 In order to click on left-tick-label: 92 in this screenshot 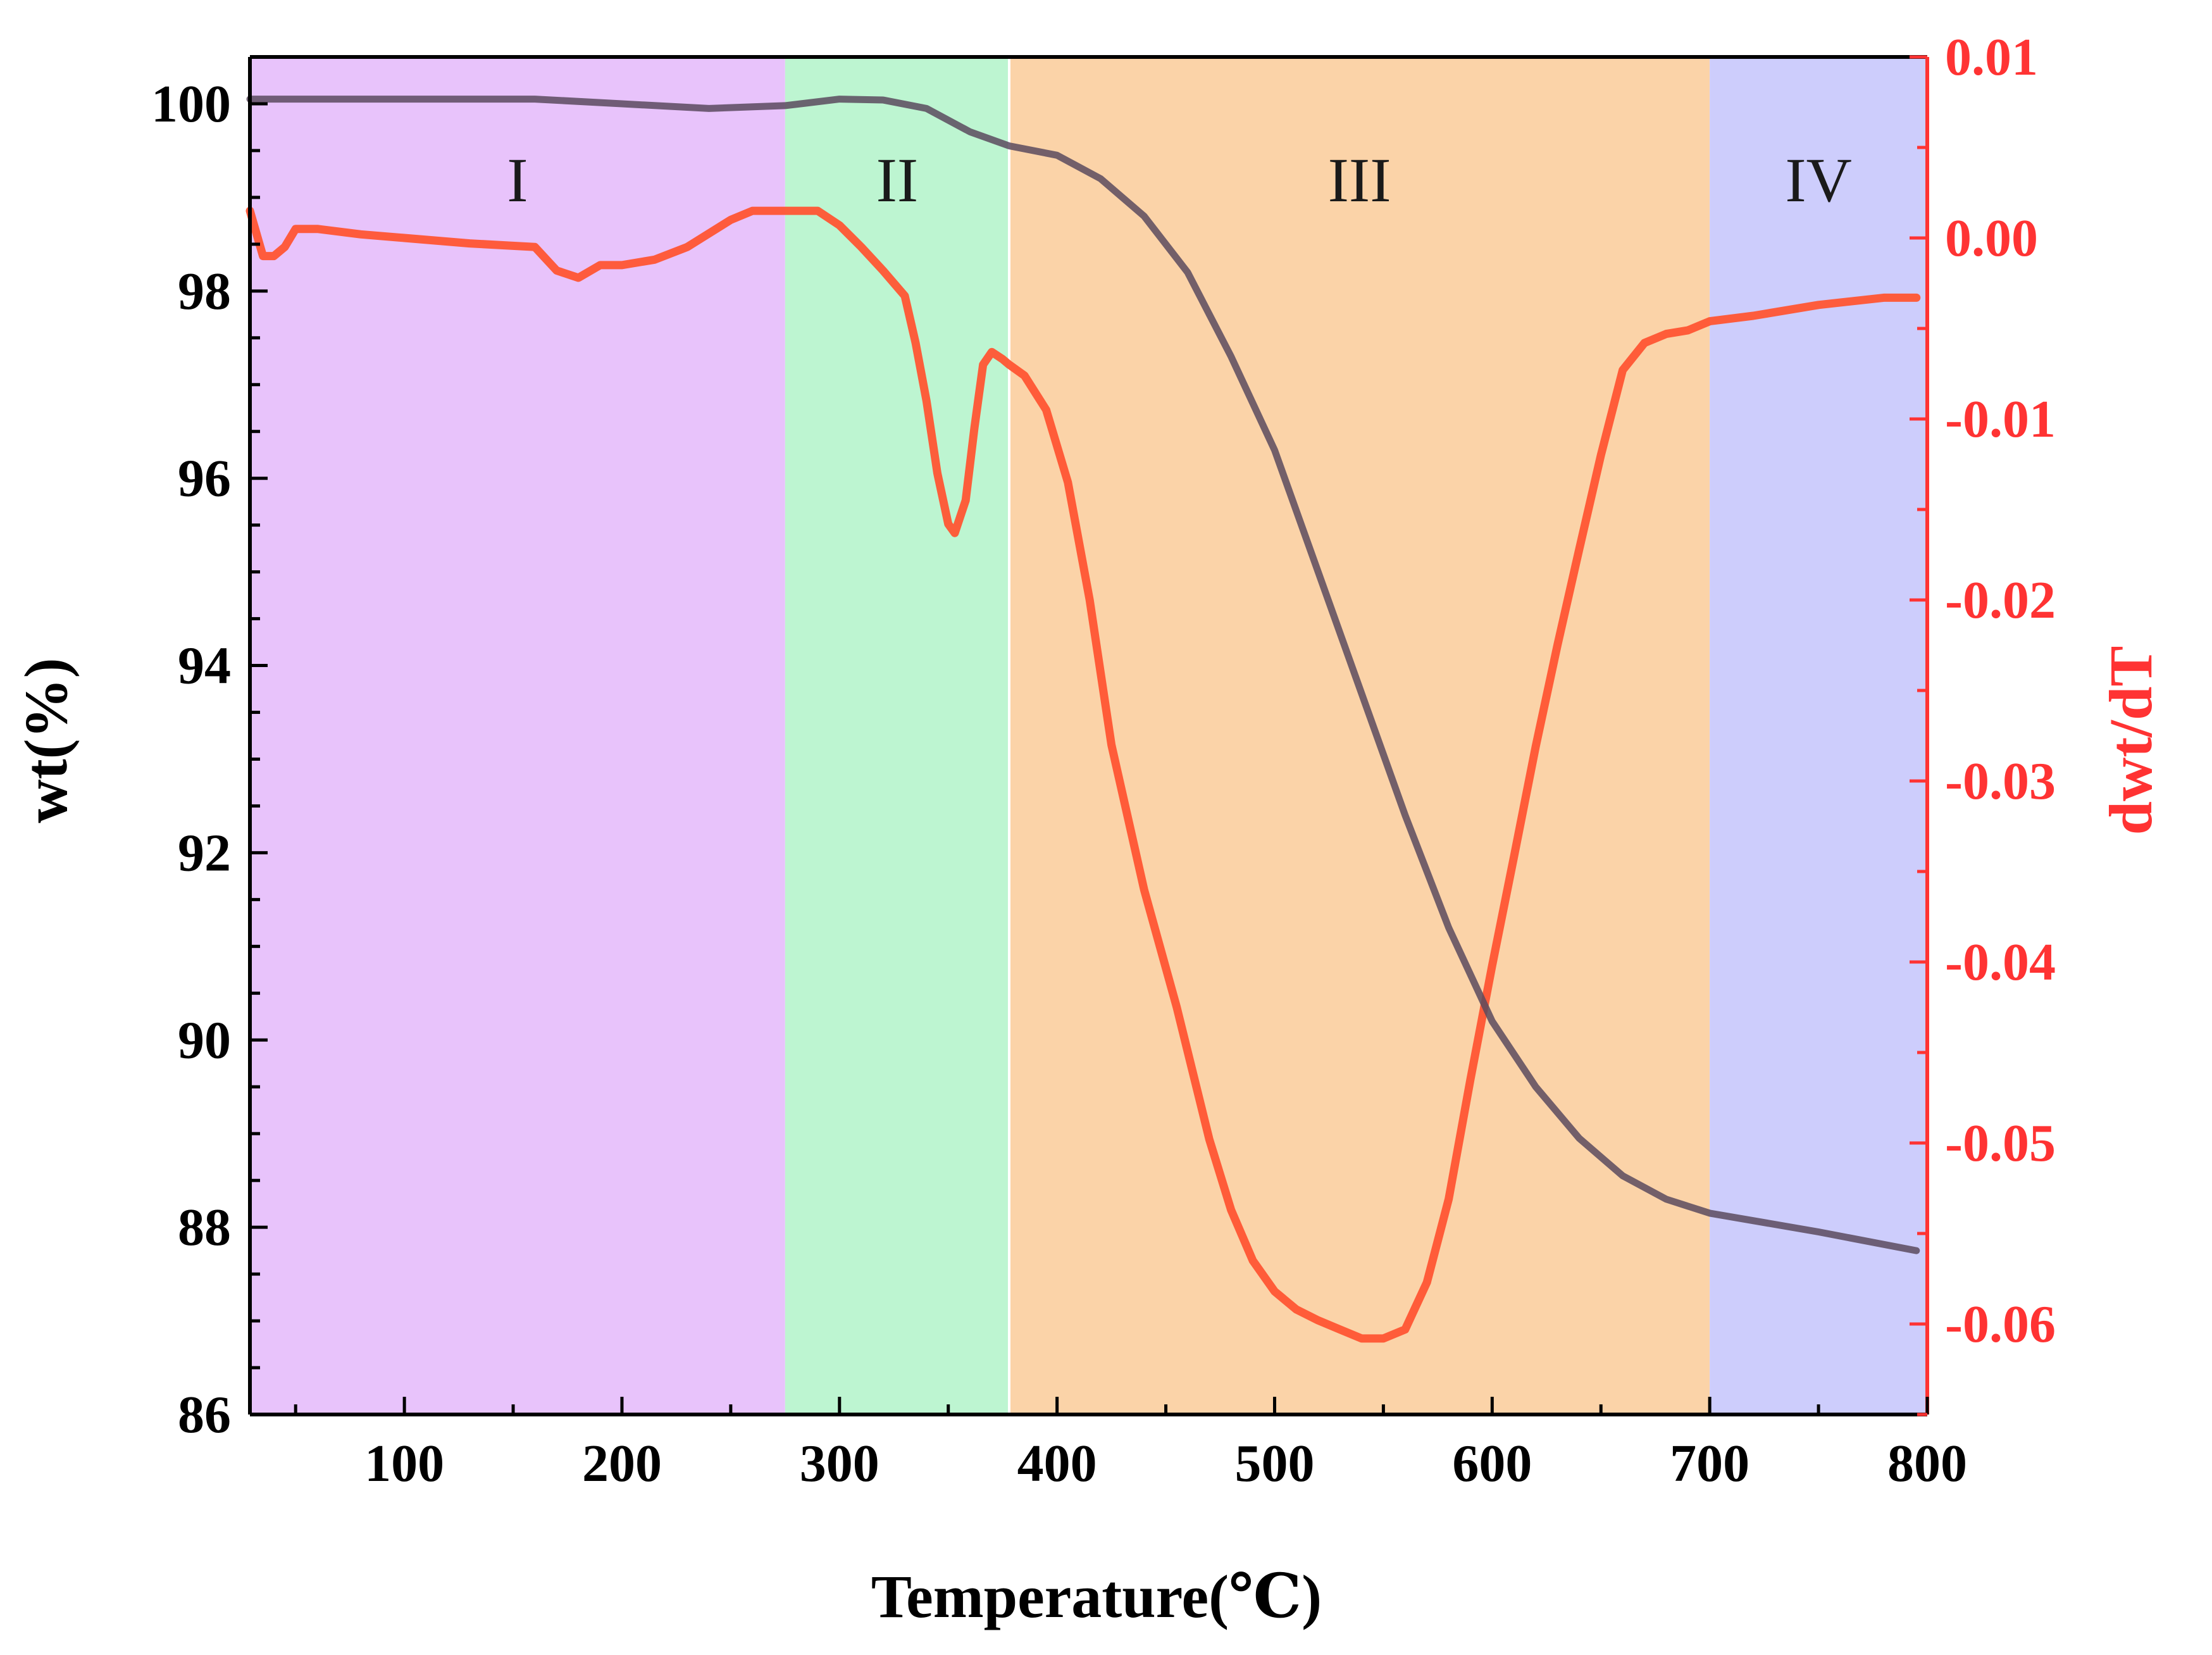, I will do `click(204, 852)`.